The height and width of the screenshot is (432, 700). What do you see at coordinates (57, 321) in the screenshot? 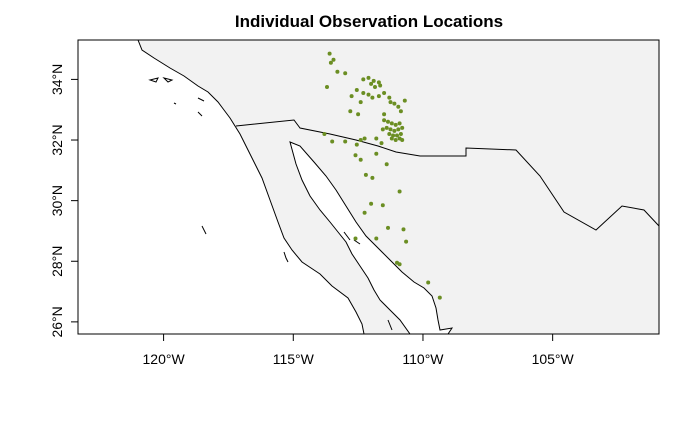
I see `y-tick-label: 26°N` at bounding box center [57, 321].